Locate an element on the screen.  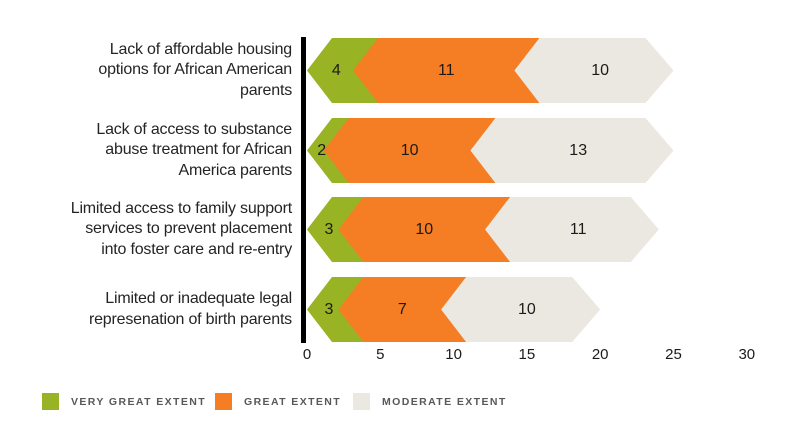
x-axis-tick-label: 25 is located at coordinates (673, 354).